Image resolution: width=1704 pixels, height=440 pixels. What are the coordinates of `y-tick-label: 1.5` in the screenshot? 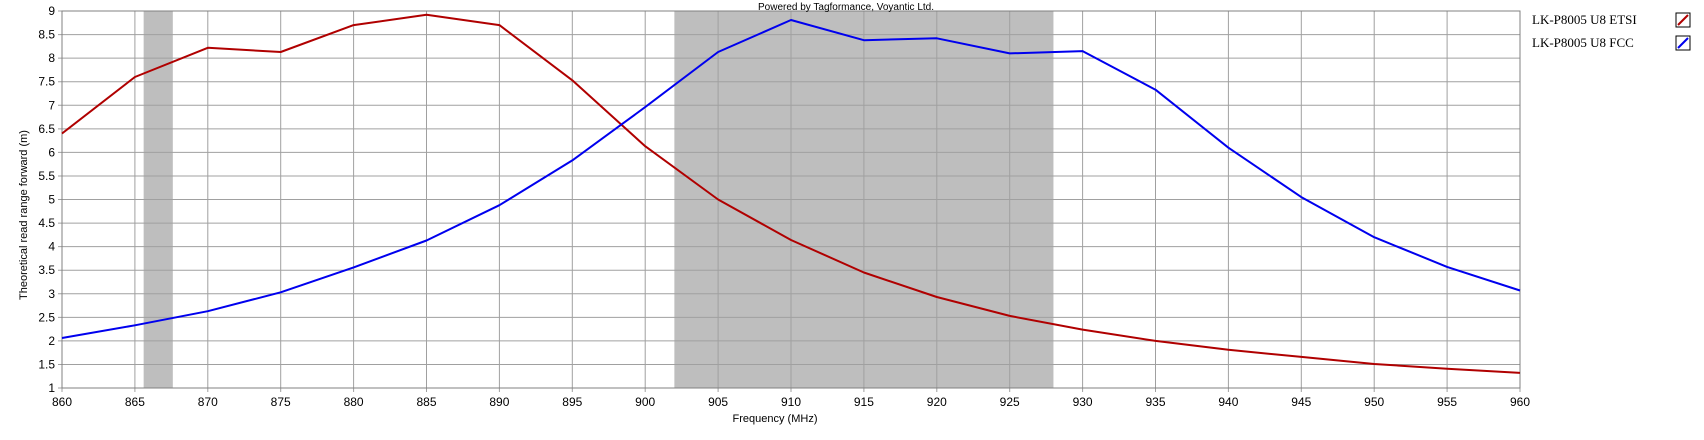 It's located at (46, 364).